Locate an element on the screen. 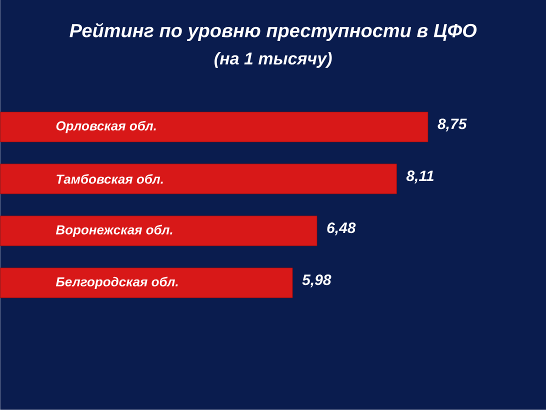 The image size is (546, 410). data-label: 6,48 is located at coordinates (341, 229).